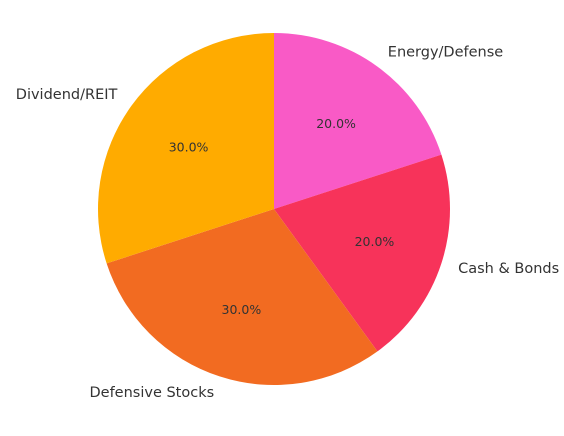 Image resolution: width=564 pixels, height=436 pixels. Describe the element at coordinates (508, 269) in the screenshot. I see `slice-label-cash-bonds: Cash & Bonds` at that location.